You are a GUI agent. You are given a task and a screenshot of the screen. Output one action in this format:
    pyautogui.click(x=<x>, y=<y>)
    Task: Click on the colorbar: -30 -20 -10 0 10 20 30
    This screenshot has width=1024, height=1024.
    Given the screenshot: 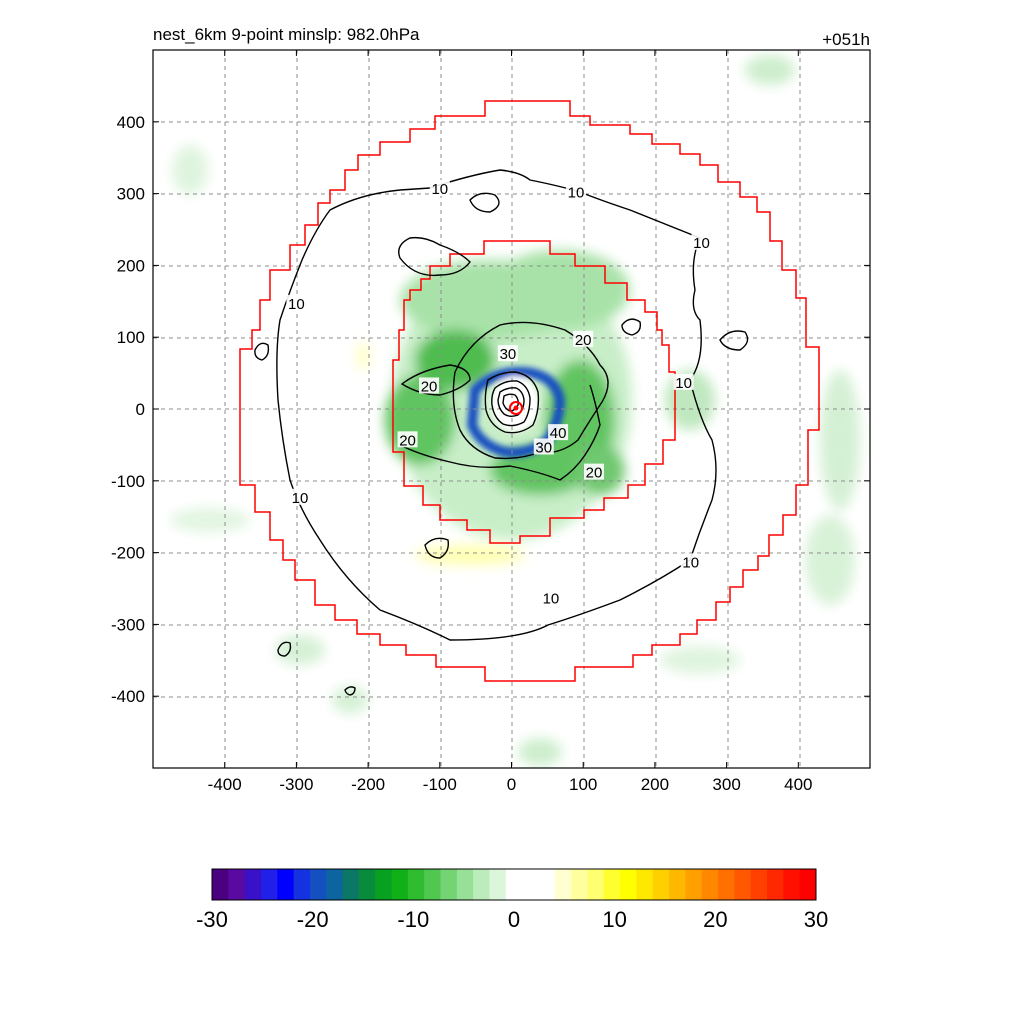 What is the action you would take?
    pyautogui.click(x=512, y=900)
    